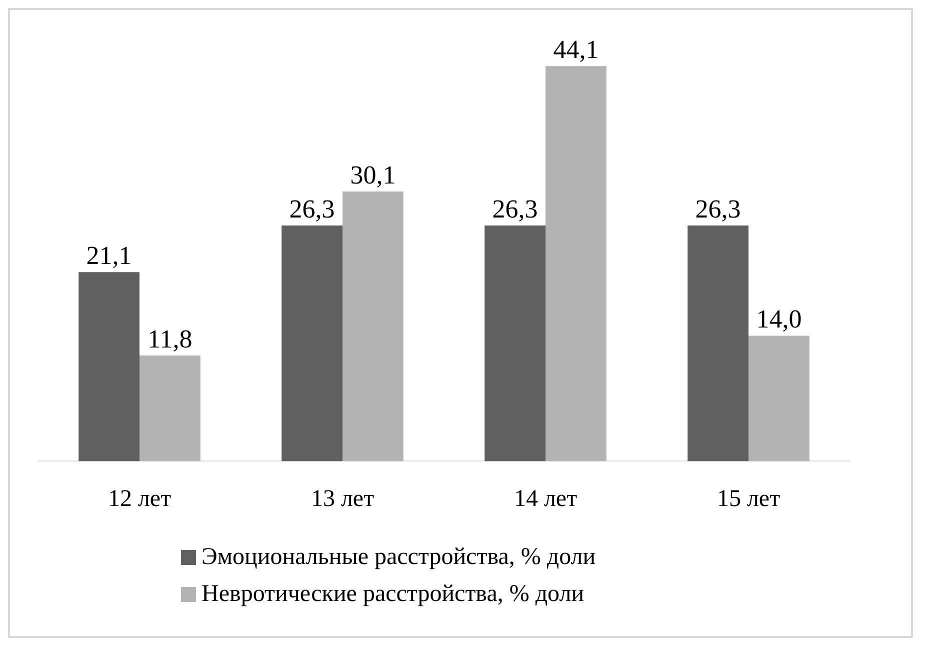  What do you see at coordinates (748, 499) in the screenshot?
I see `x-tick-label: 15 лет` at bounding box center [748, 499].